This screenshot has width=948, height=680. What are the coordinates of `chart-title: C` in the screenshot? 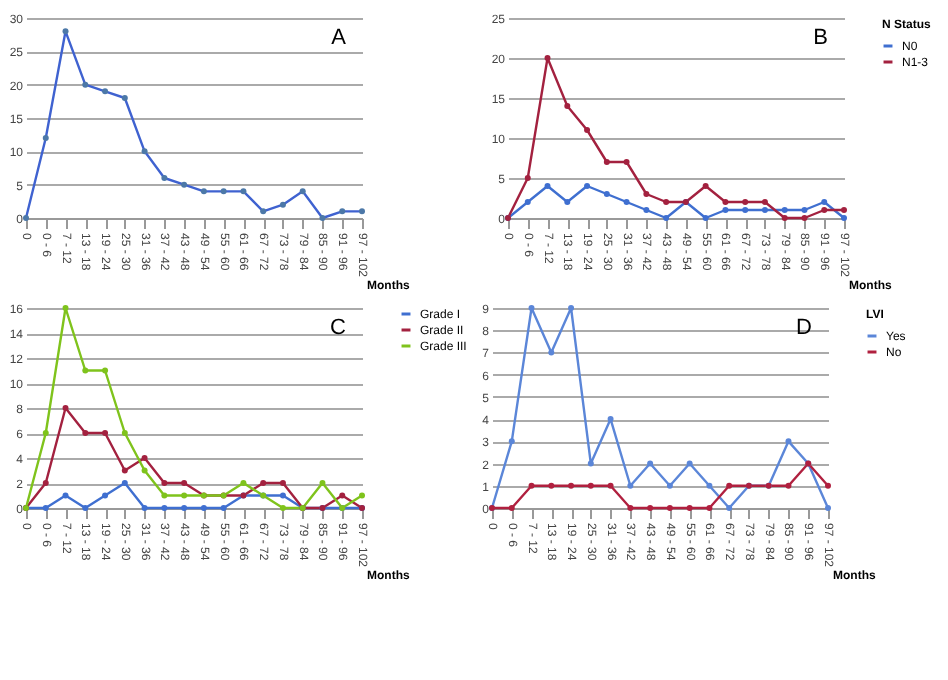 It's located at (338, 328).